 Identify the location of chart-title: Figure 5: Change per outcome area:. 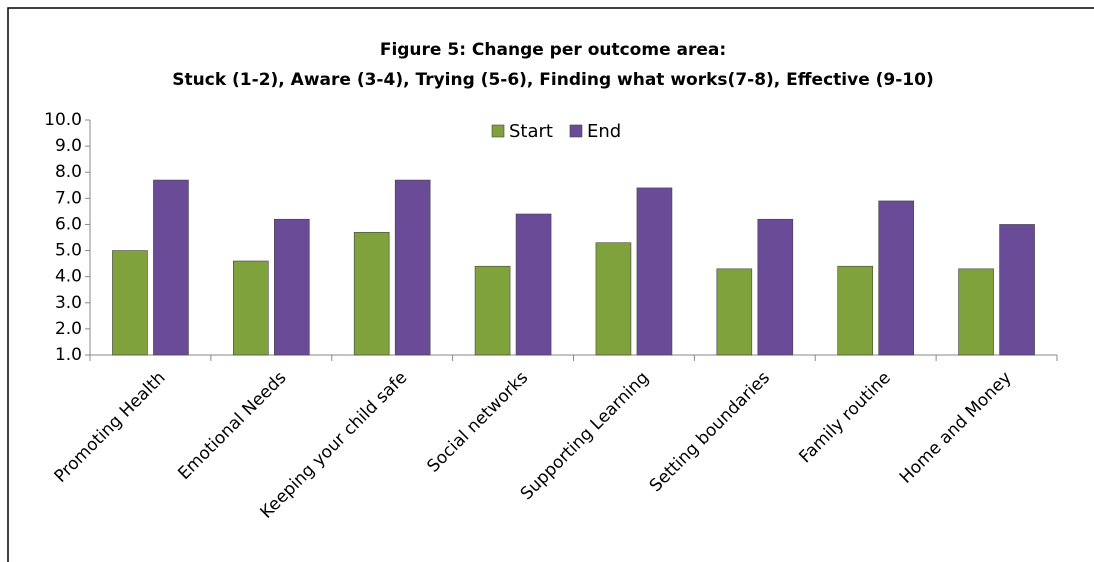
(553, 50).